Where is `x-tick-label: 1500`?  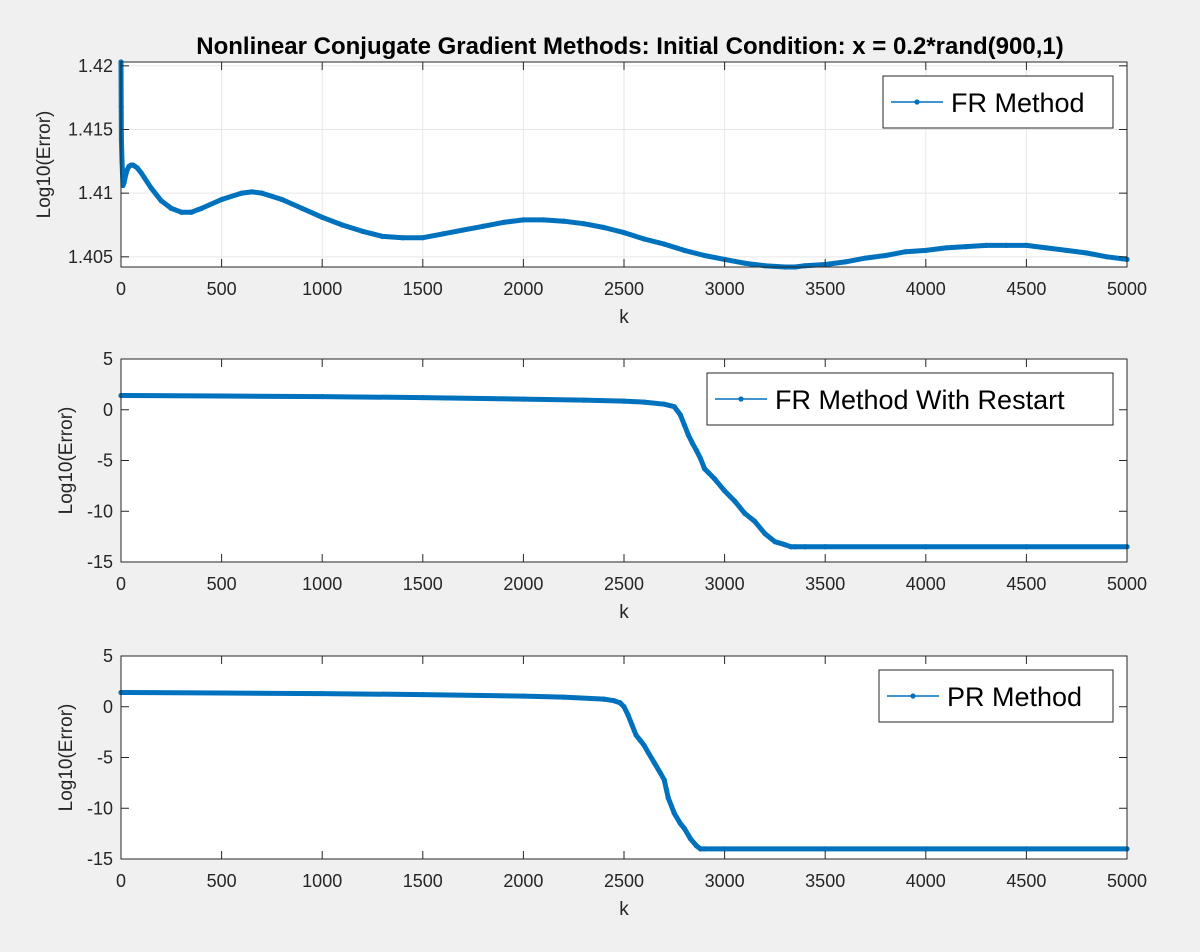 x-tick-label: 1500 is located at coordinates (423, 584).